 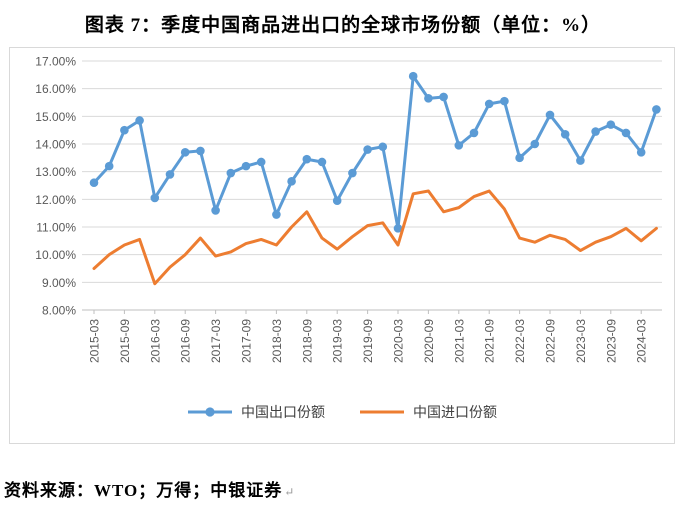 I want to click on x-tick-label: 2017-03, so click(x=216, y=341).